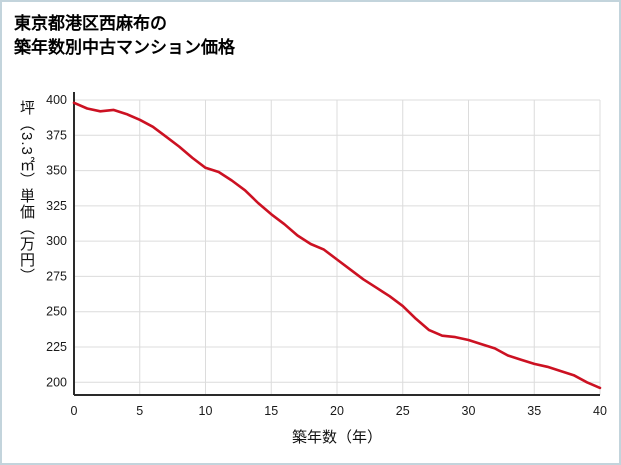 This screenshot has height=465, width=621. What do you see at coordinates (56, 276) in the screenshot?
I see `svg-text: 275` at bounding box center [56, 276].